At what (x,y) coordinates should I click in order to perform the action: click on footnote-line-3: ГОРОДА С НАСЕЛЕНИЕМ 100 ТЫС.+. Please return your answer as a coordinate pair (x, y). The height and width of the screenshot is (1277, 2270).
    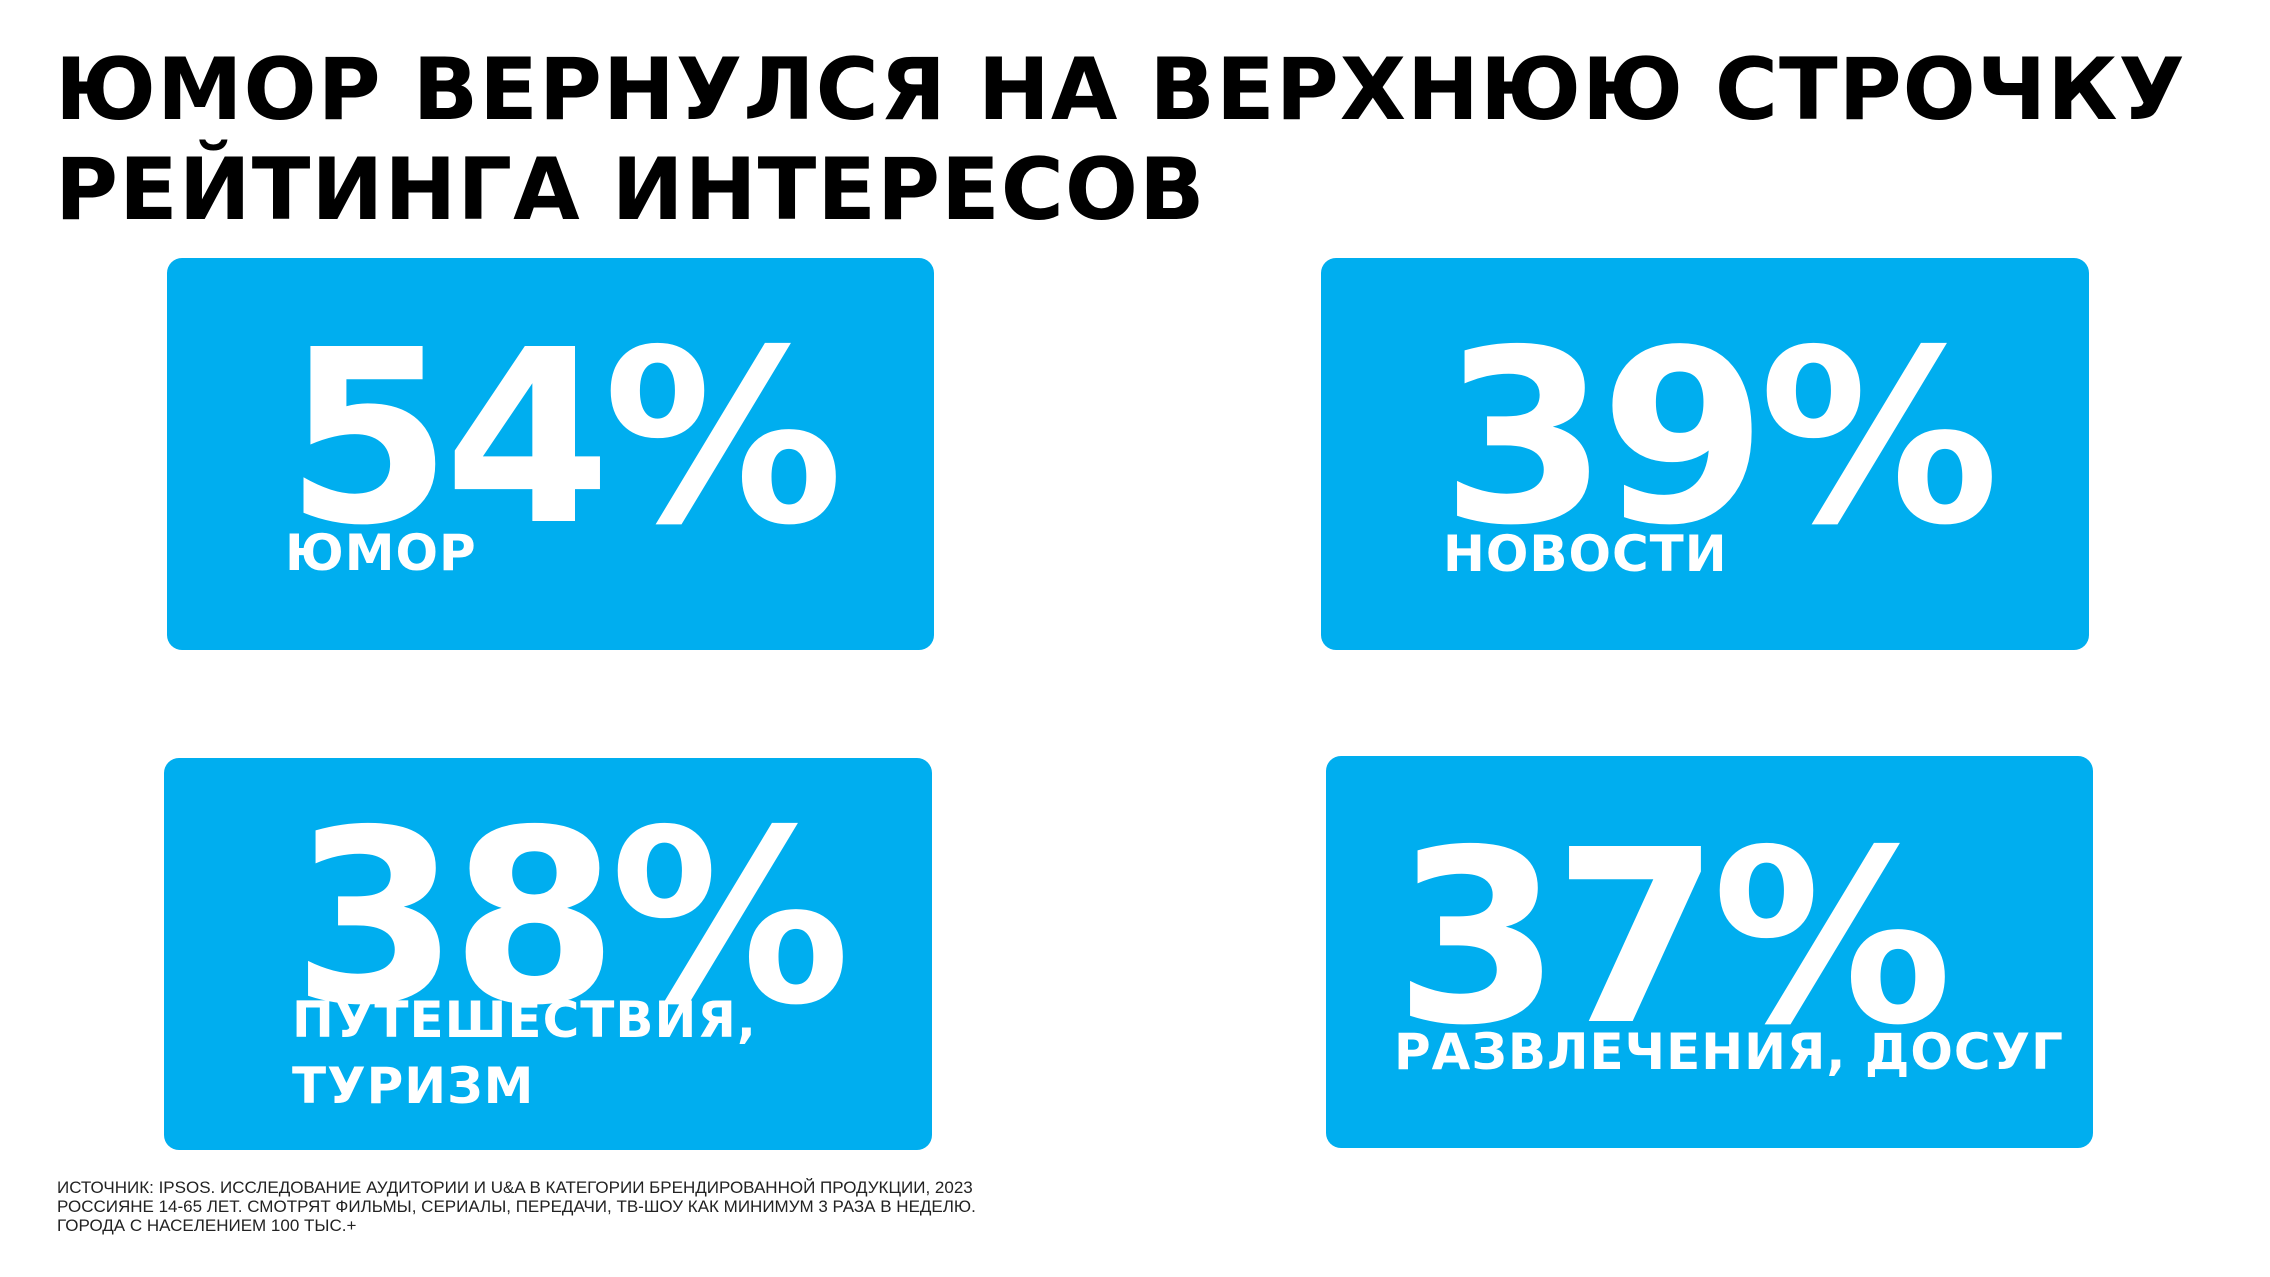
    Looking at the image, I should click on (207, 1225).